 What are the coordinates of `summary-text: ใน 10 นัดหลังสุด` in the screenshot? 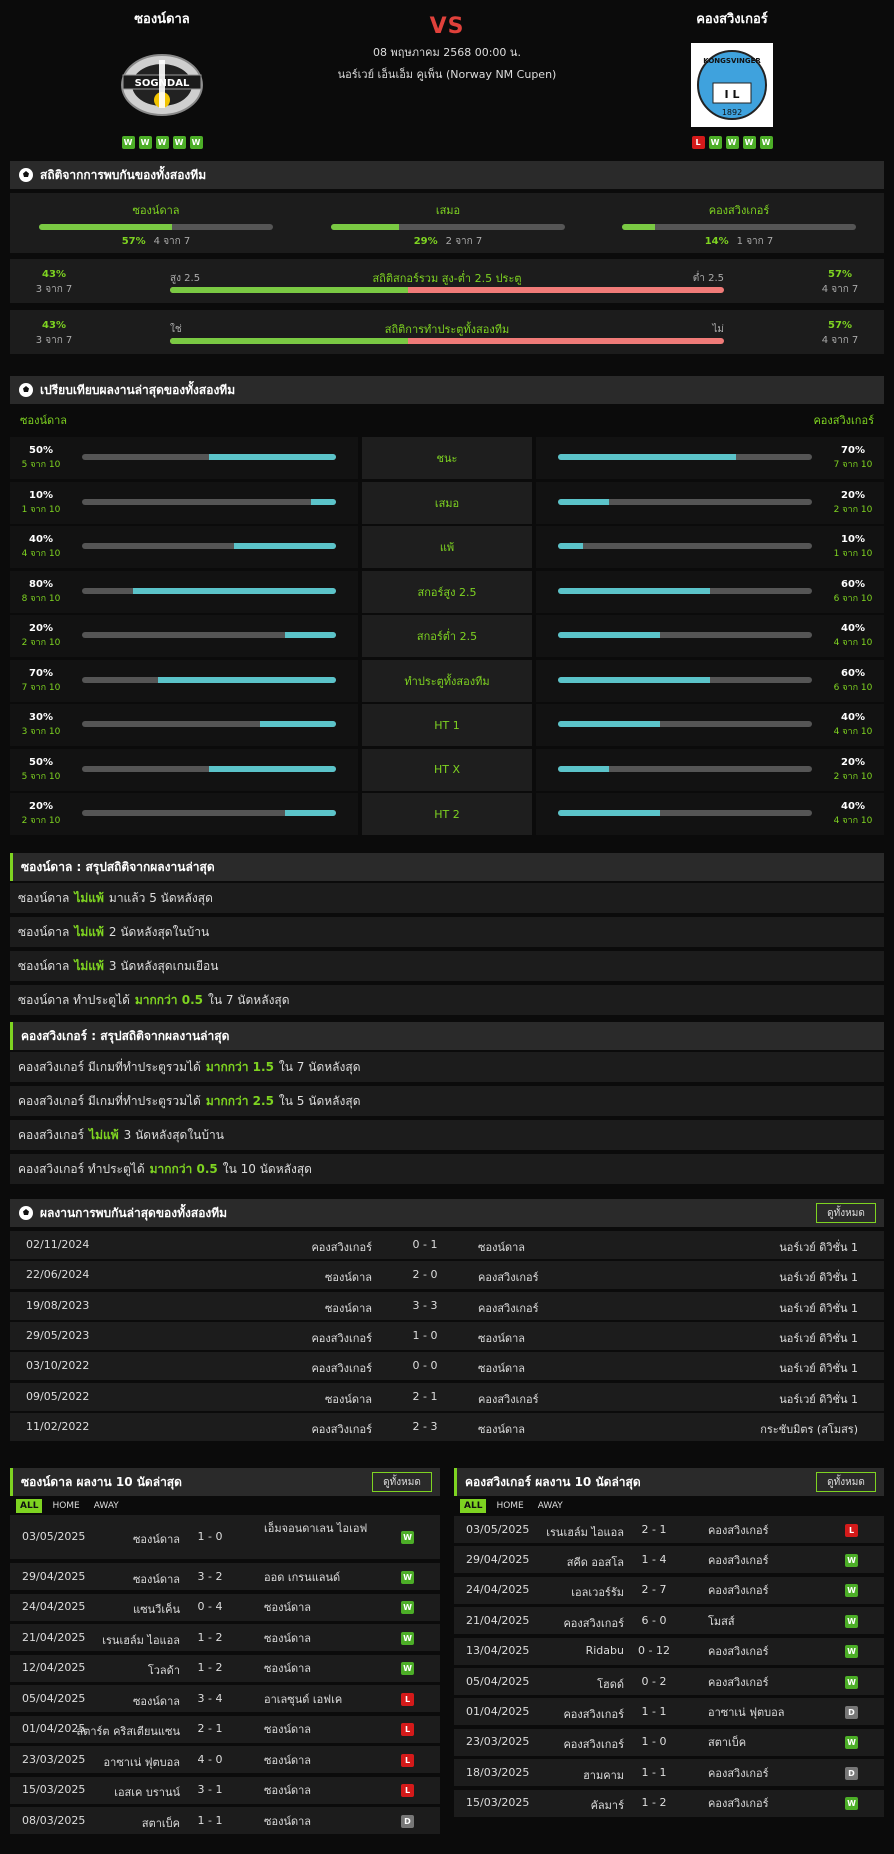 It's located at (267, 1168).